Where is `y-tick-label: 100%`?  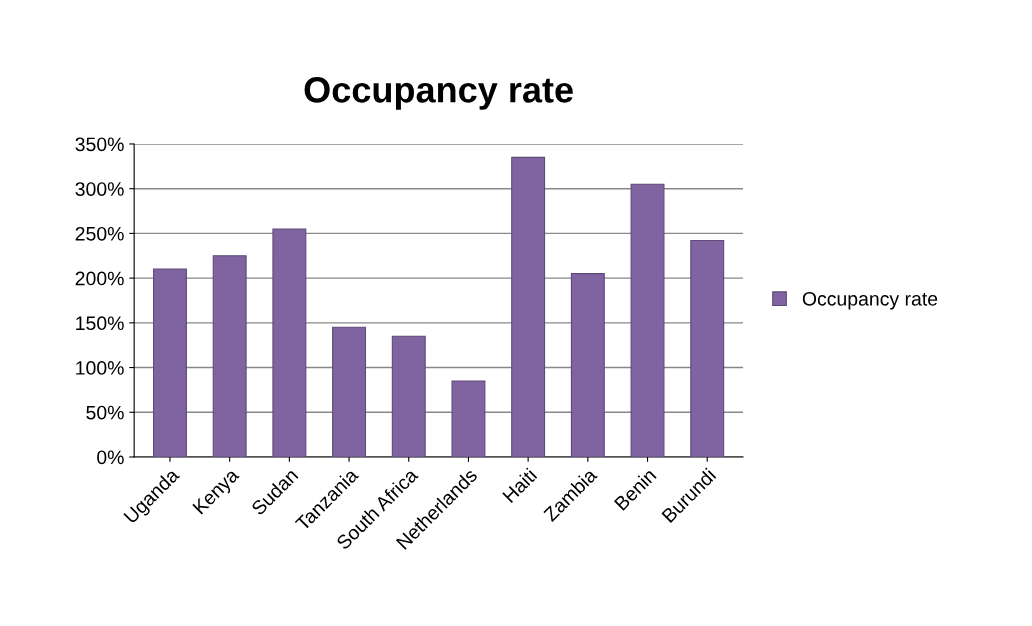
y-tick-label: 100% is located at coordinates (100, 368).